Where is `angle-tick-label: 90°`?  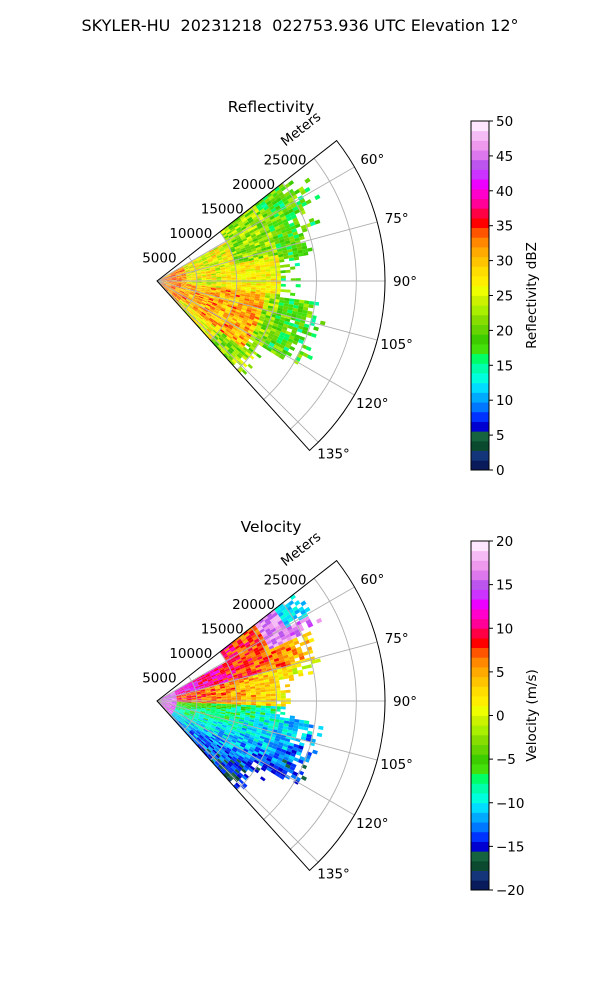
angle-tick-label: 90° is located at coordinates (405, 282).